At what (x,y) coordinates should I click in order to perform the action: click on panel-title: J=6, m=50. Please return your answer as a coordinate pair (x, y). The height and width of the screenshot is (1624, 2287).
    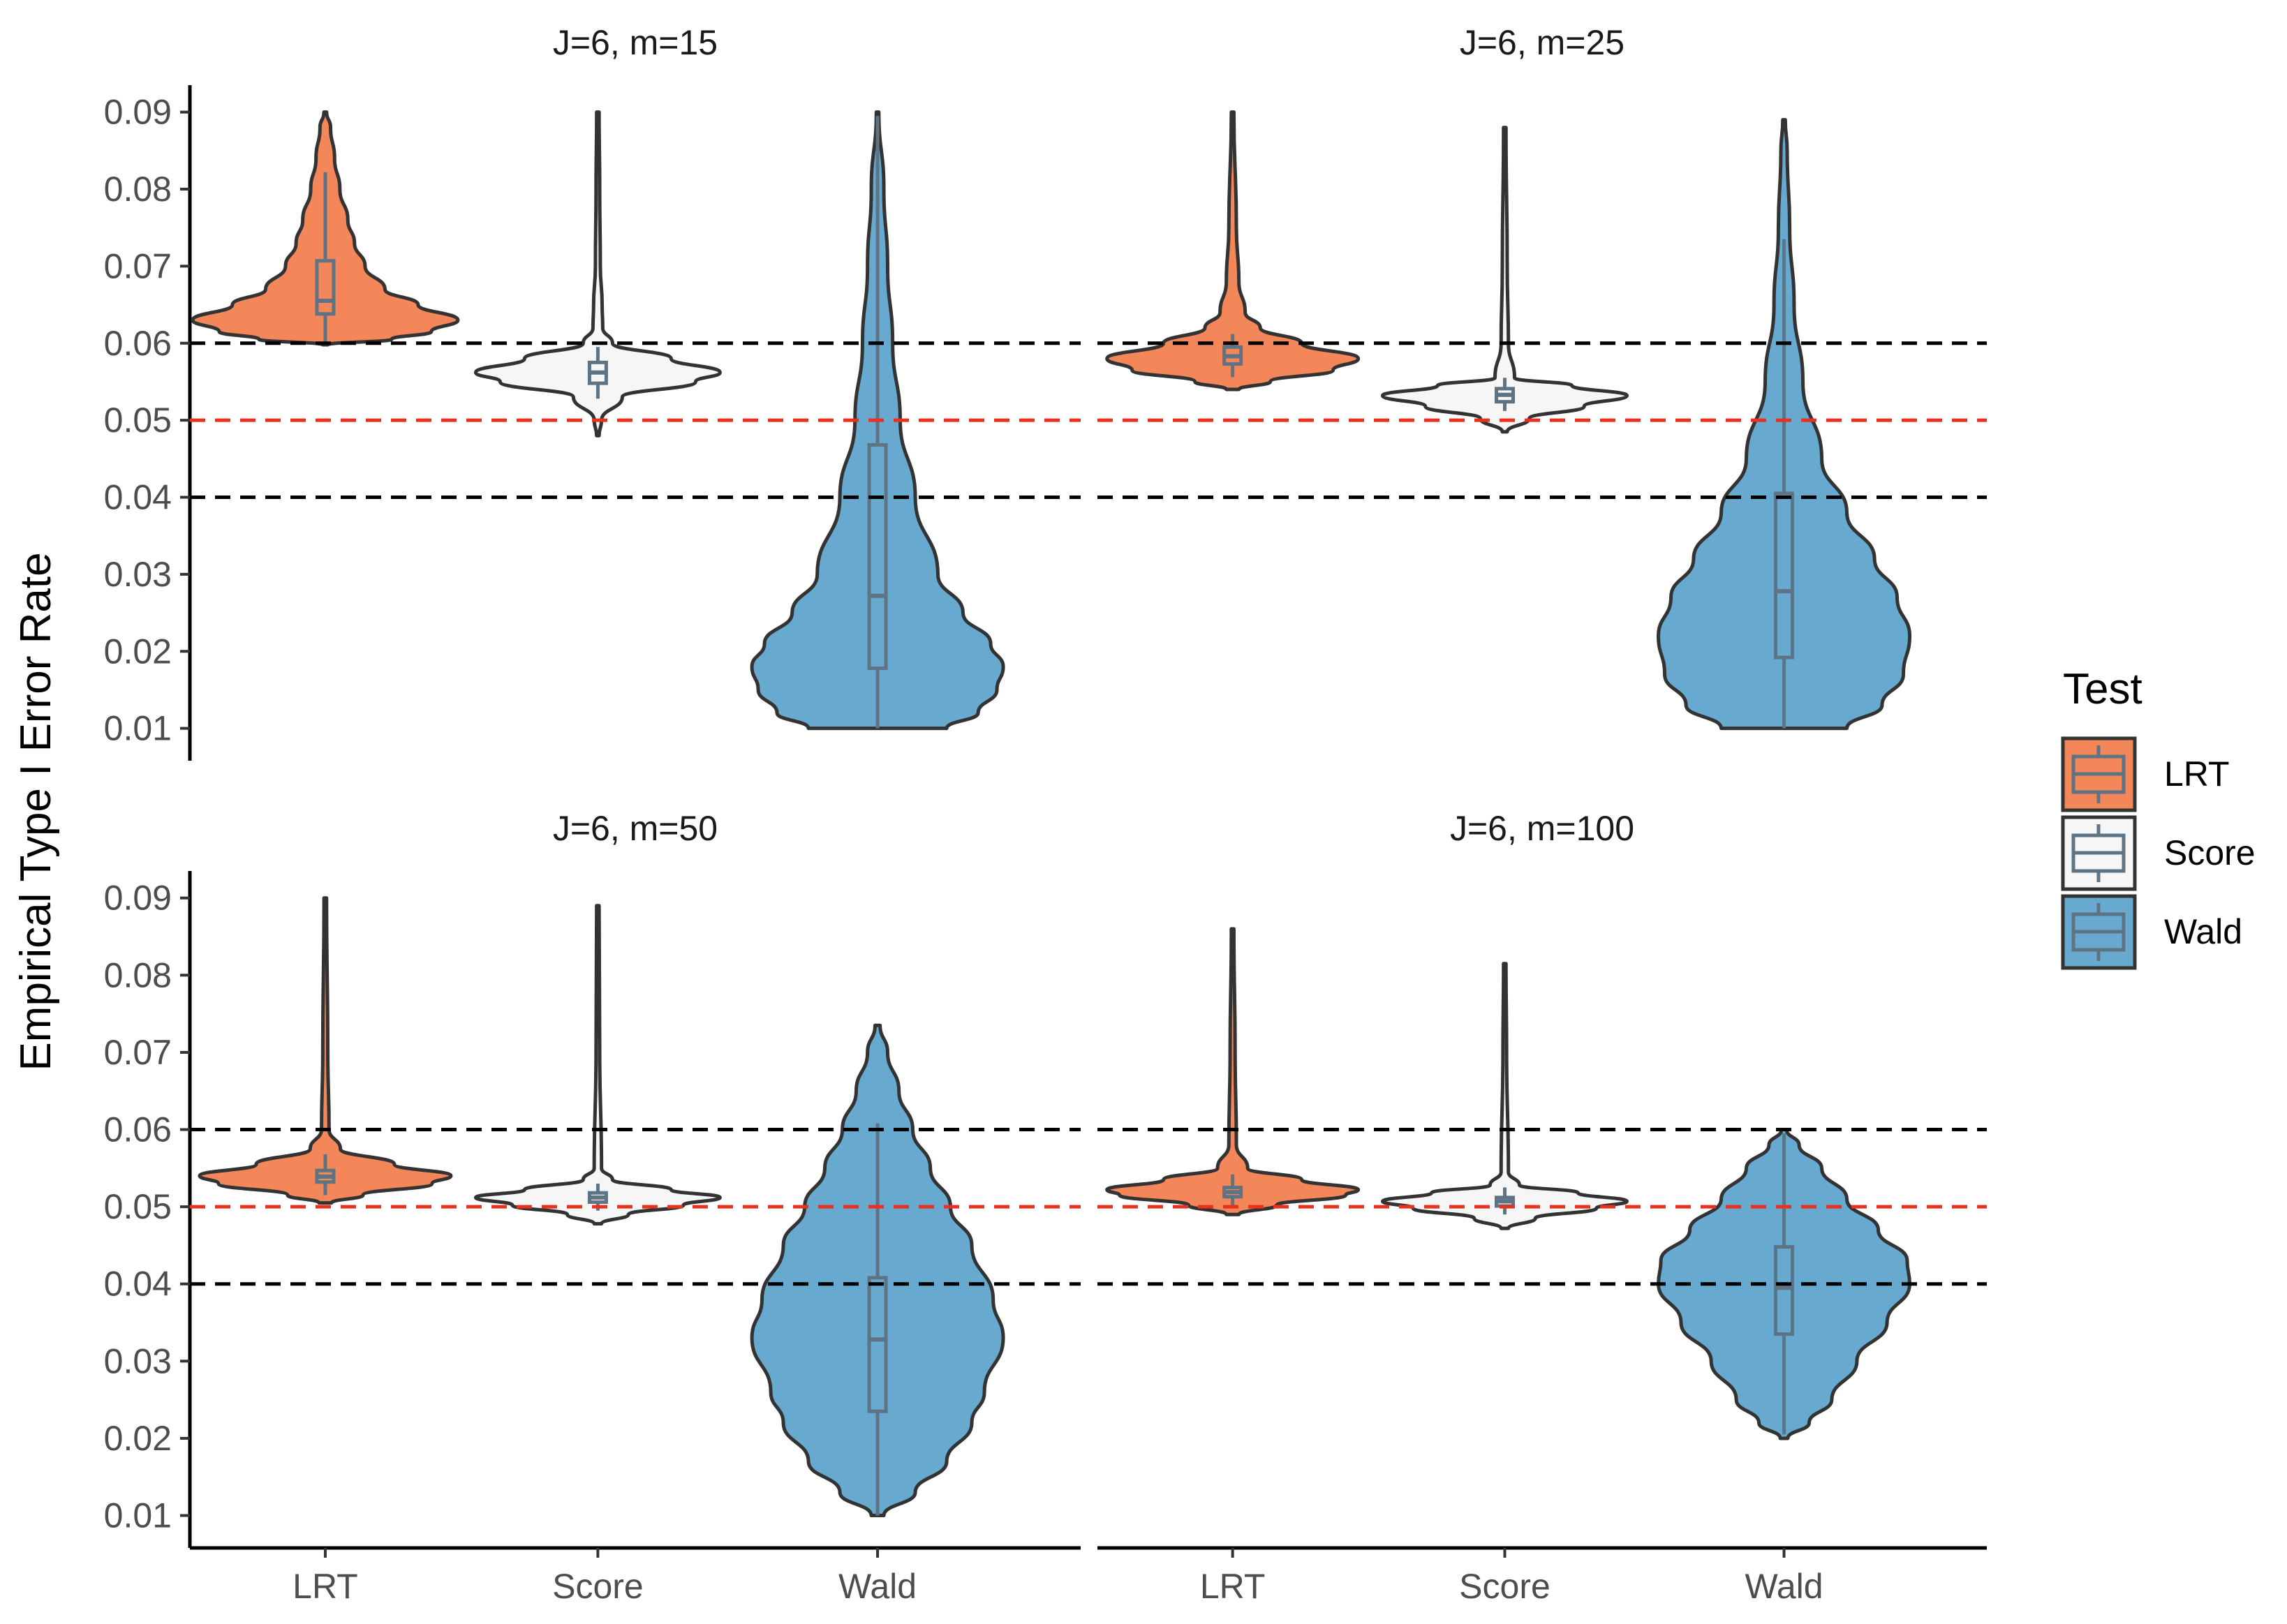
    Looking at the image, I should click on (635, 828).